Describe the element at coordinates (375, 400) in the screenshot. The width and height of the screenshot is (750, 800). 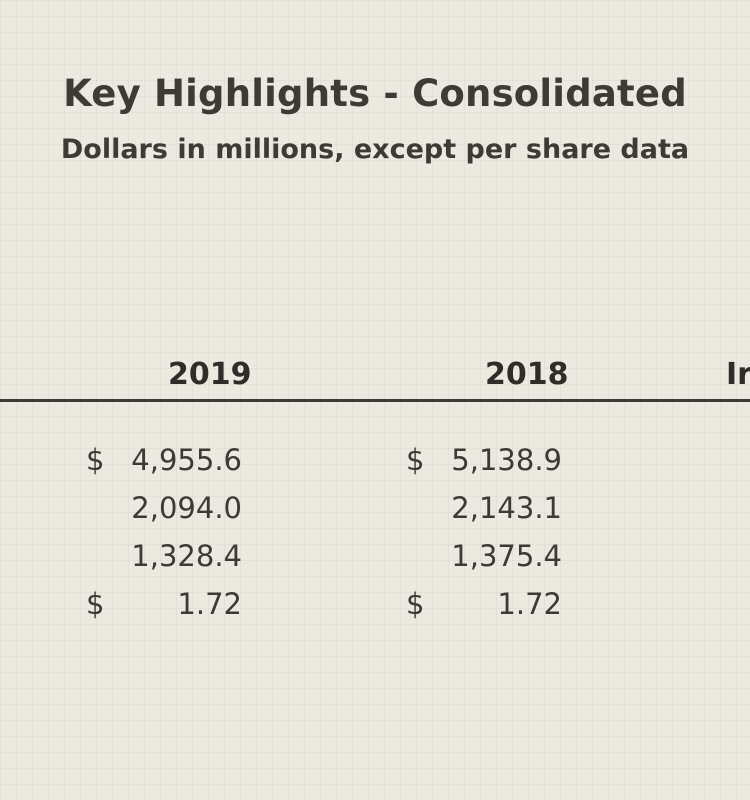
I see `header-divider` at that location.